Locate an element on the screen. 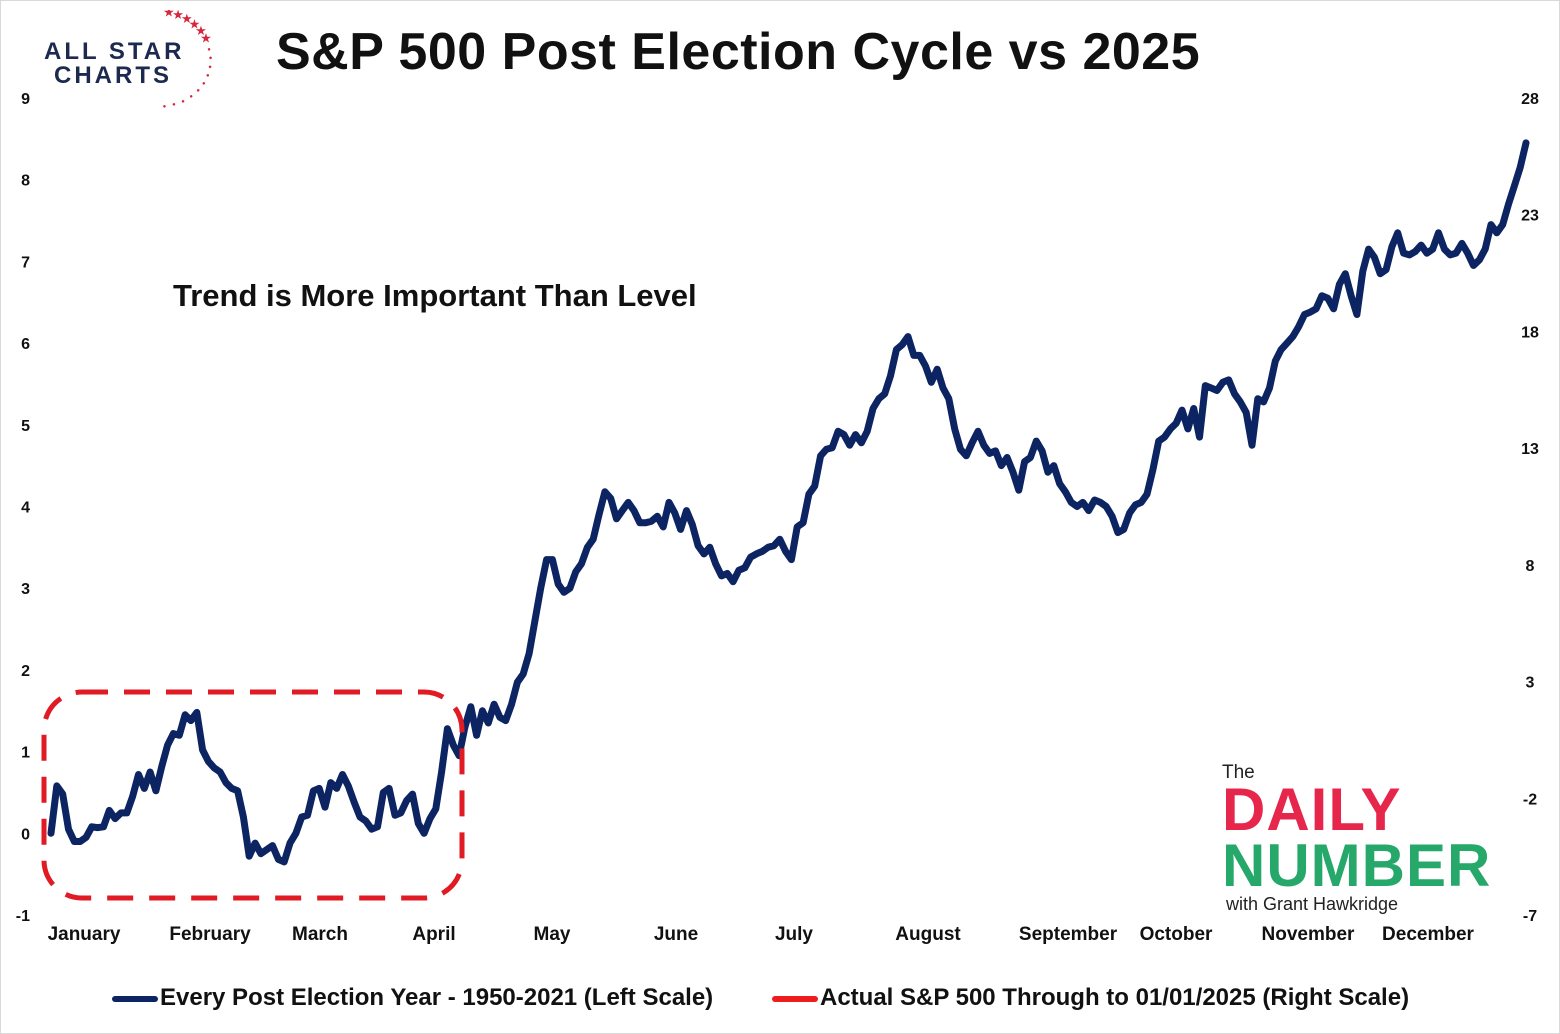 This screenshot has width=1560, height=1034. month-label: January is located at coordinates (84, 934).